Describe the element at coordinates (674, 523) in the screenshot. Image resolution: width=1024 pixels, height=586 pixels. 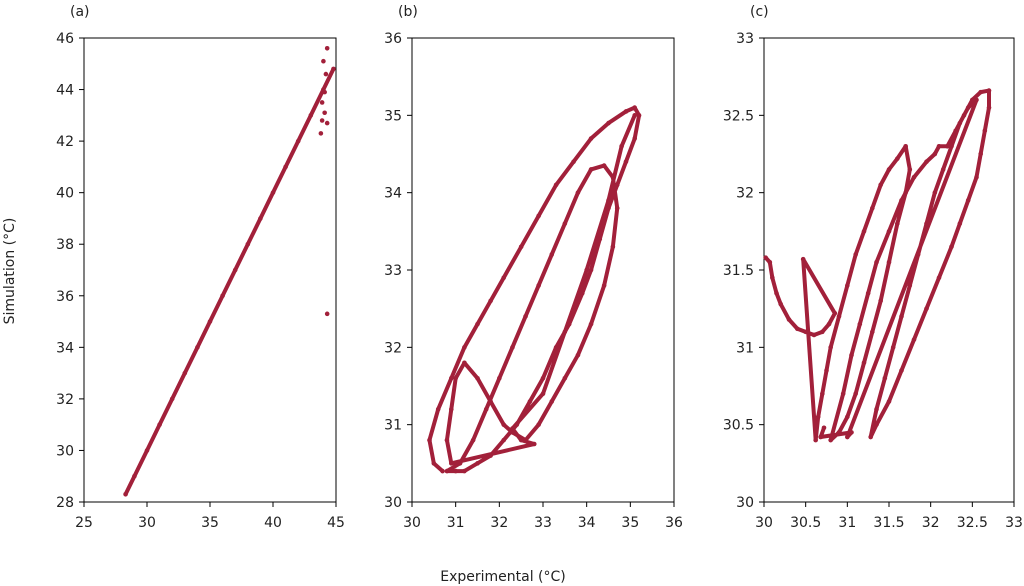
I see `x-tick-label: 36` at that location.